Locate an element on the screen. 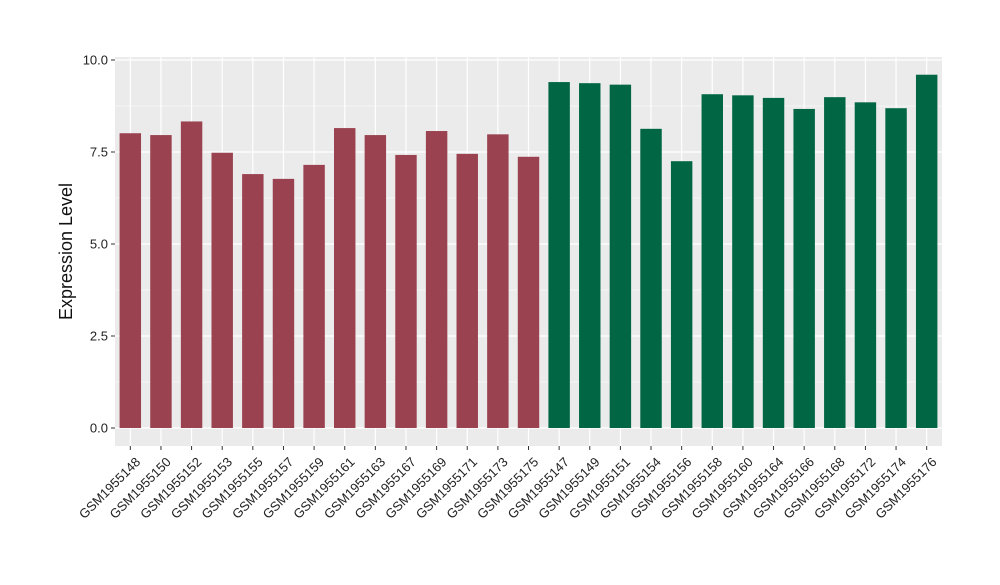 This screenshot has width=1000, height=585. bar-GSM1955158 is located at coordinates (712, 261).